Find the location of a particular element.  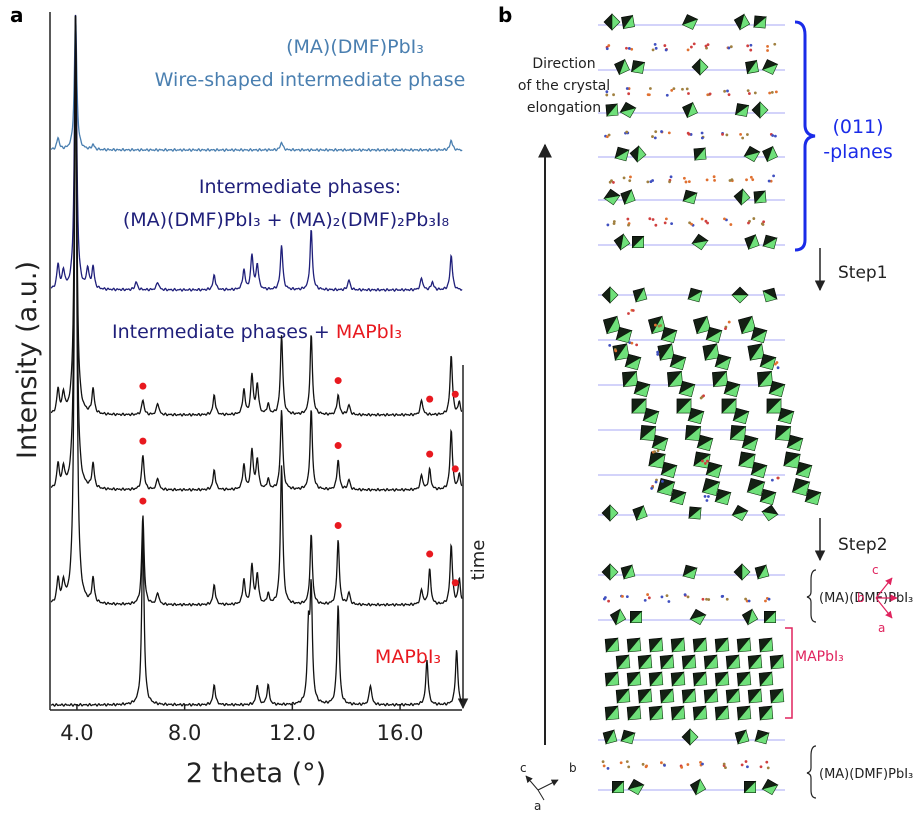

x-tick-label: 16.0 is located at coordinates (400, 733).